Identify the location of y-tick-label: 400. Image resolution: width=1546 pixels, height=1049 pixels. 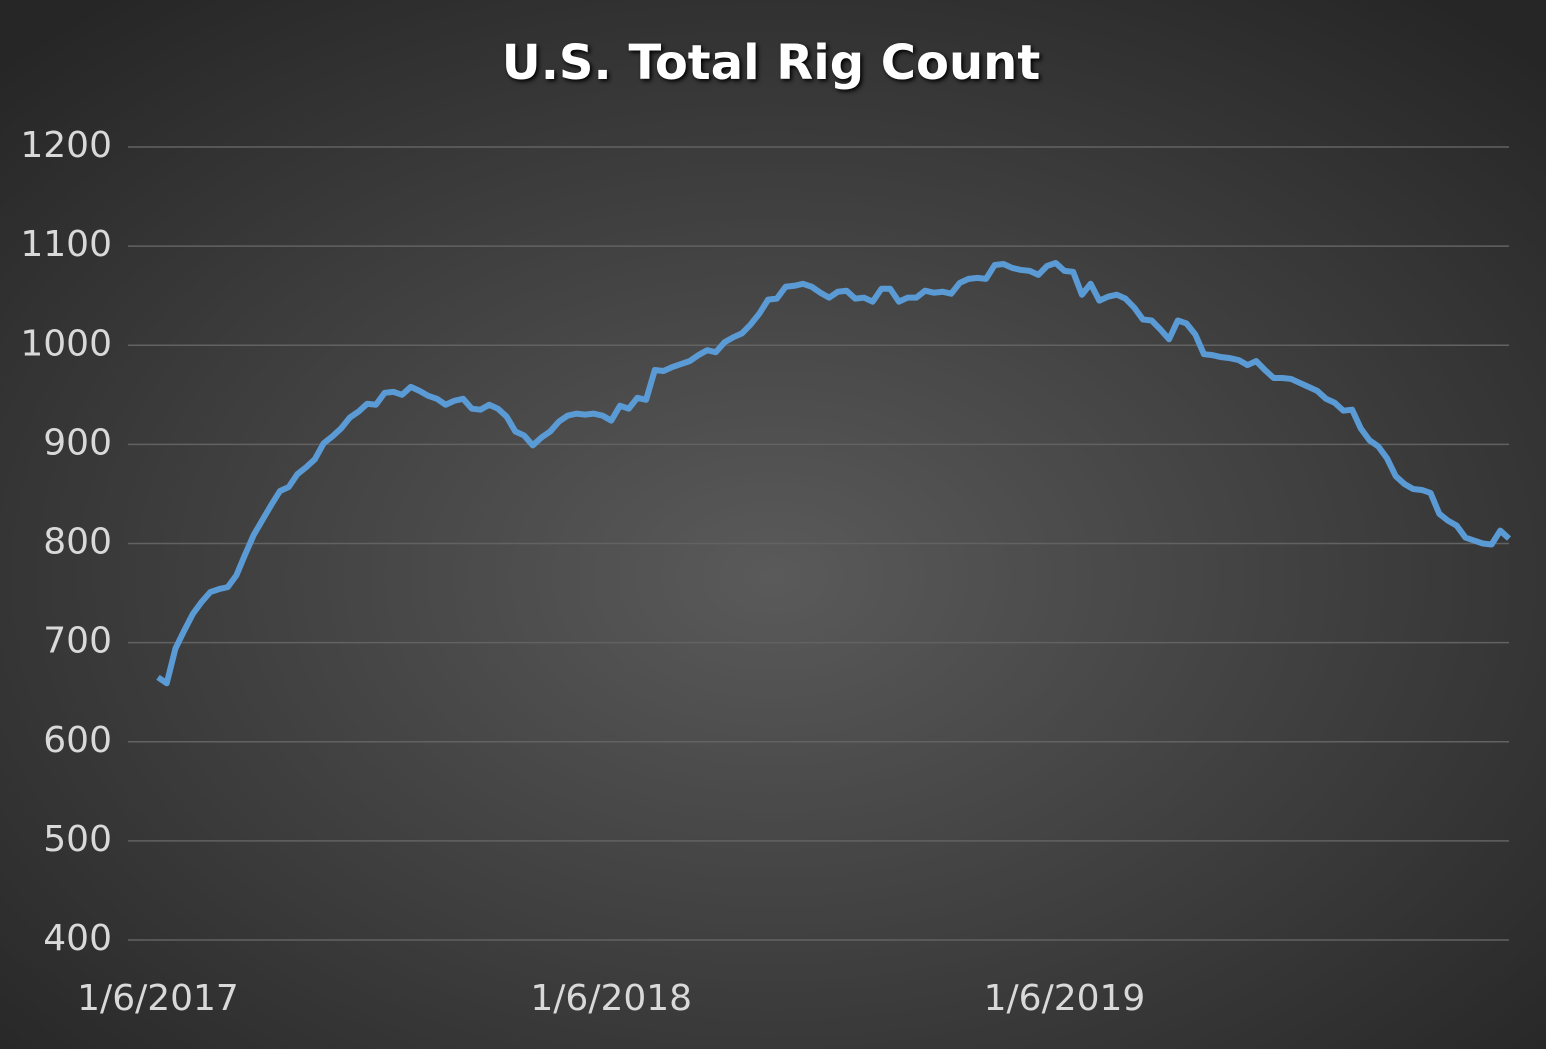
(77, 938).